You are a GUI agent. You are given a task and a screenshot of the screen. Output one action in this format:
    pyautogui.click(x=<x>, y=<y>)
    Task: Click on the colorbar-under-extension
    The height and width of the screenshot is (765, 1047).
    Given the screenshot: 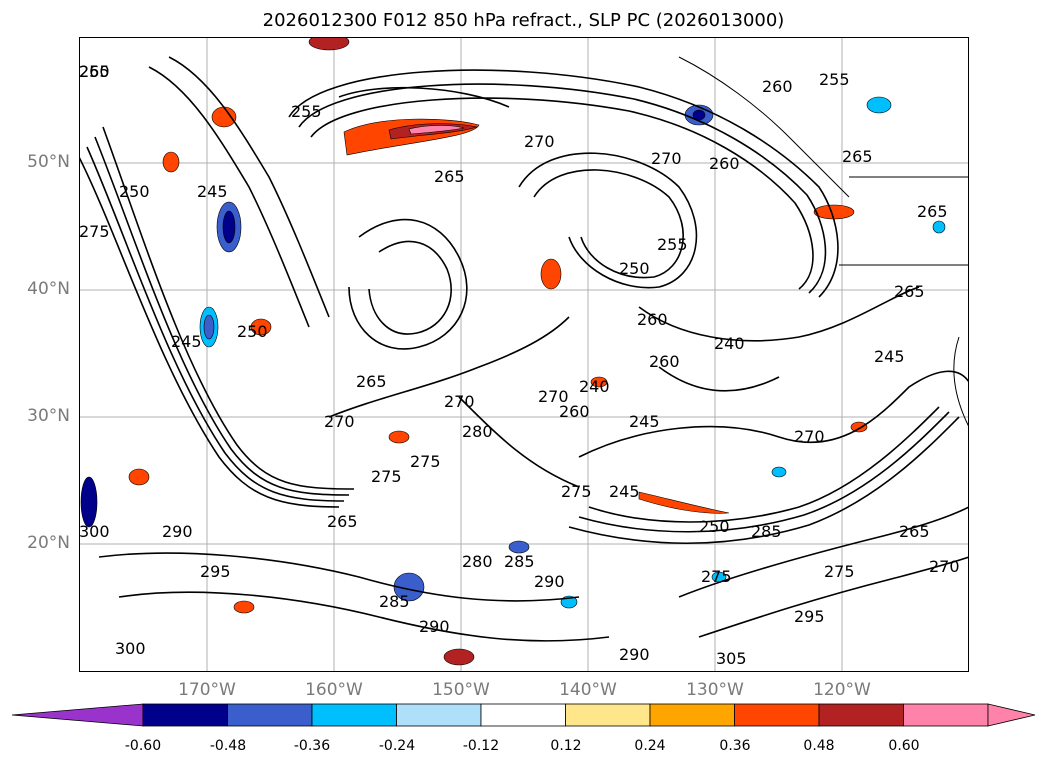 What is the action you would take?
    pyautogui.click(x=77, y=715)
    